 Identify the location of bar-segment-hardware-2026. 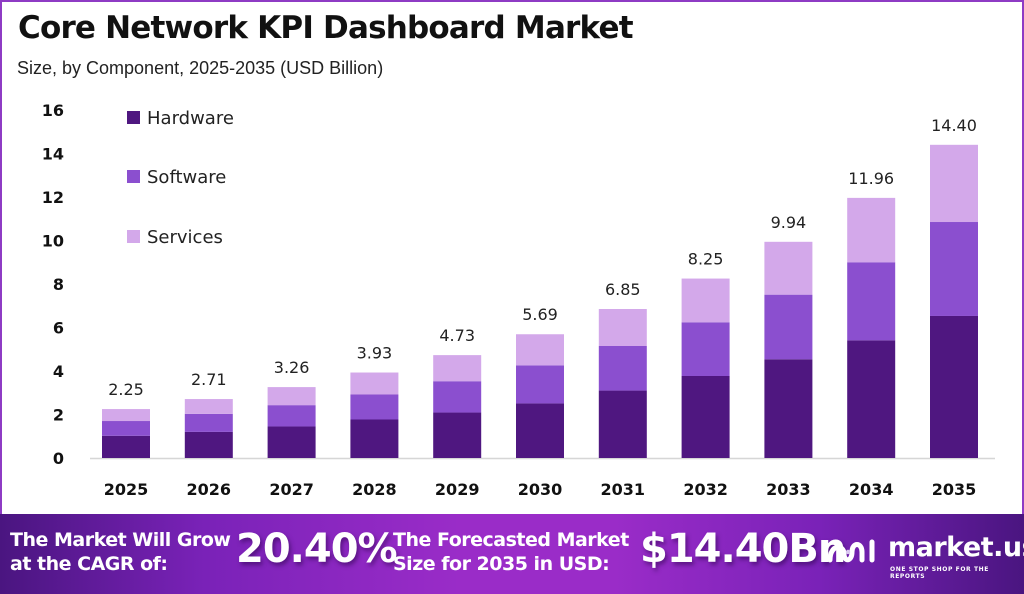
(208, 444).